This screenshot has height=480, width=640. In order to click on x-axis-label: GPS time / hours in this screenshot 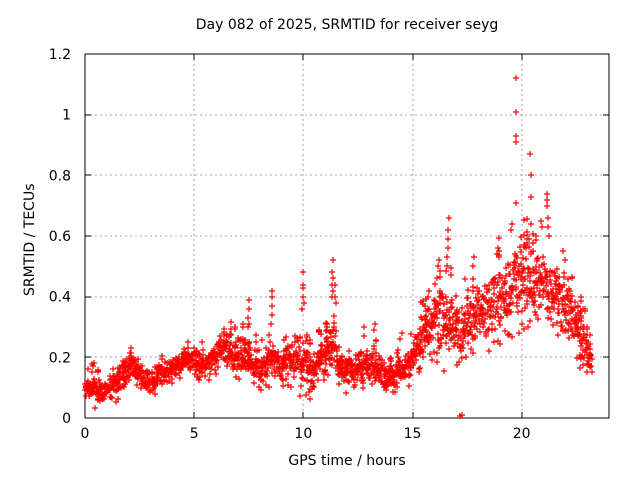, I will do `click(347, 461)`.